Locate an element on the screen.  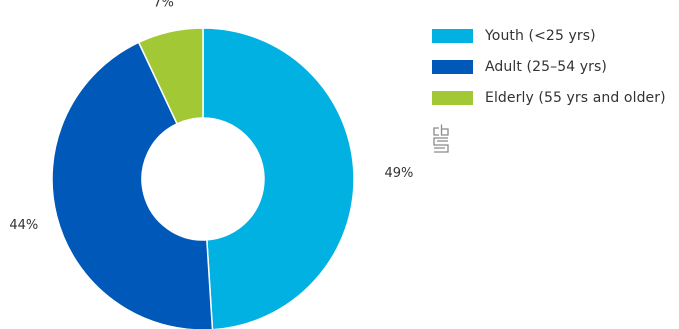
legend-label-youth: Youth (<25 yrs) is located at coordinates (540, 36).